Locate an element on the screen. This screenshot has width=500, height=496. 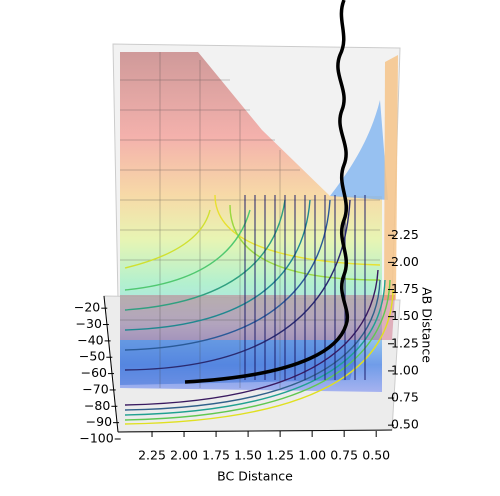
y-tick-label: 2.00 is located at coordinates (405, 261).